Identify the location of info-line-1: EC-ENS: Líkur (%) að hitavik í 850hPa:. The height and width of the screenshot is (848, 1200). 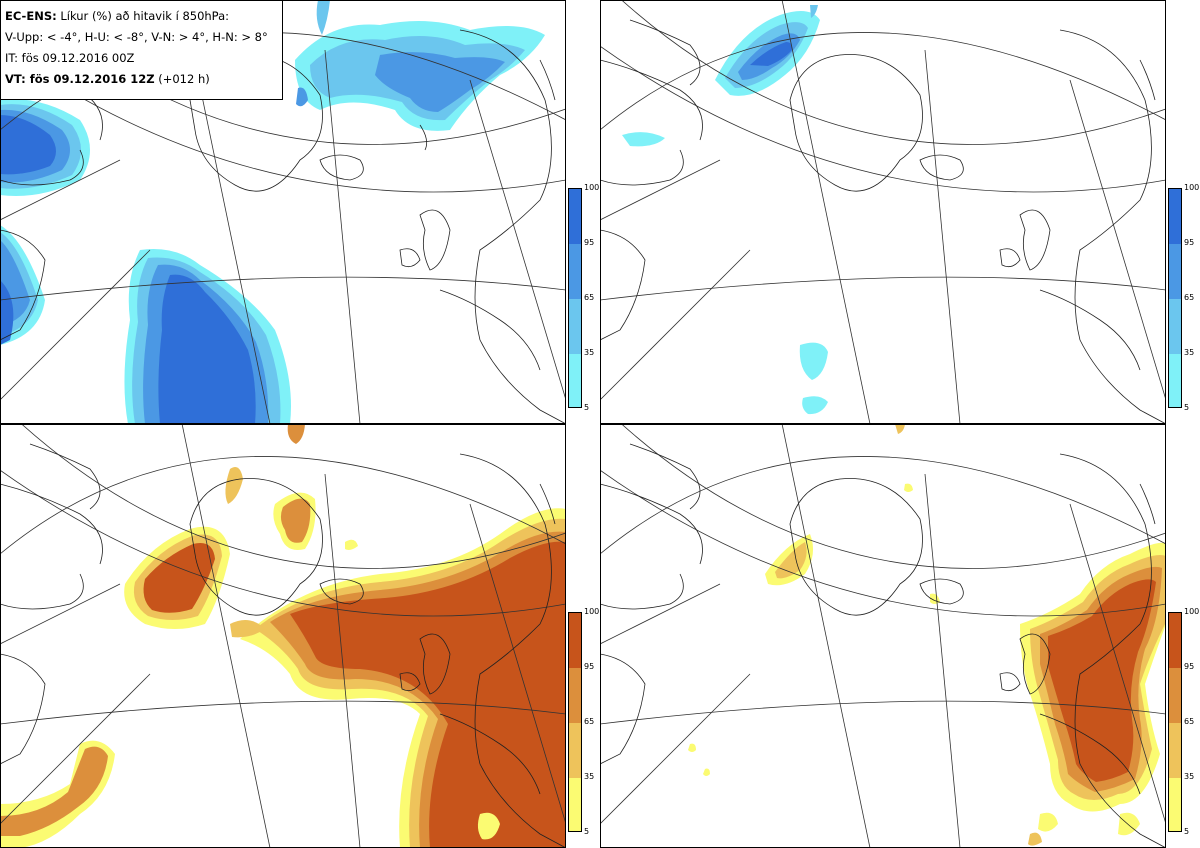
(141, 16).